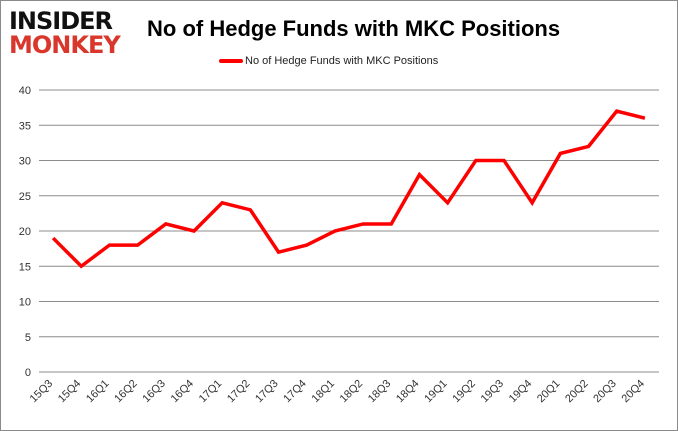 This screenshot has width=678, height=431. I want to click on legend-swatch, so click(231, 61).